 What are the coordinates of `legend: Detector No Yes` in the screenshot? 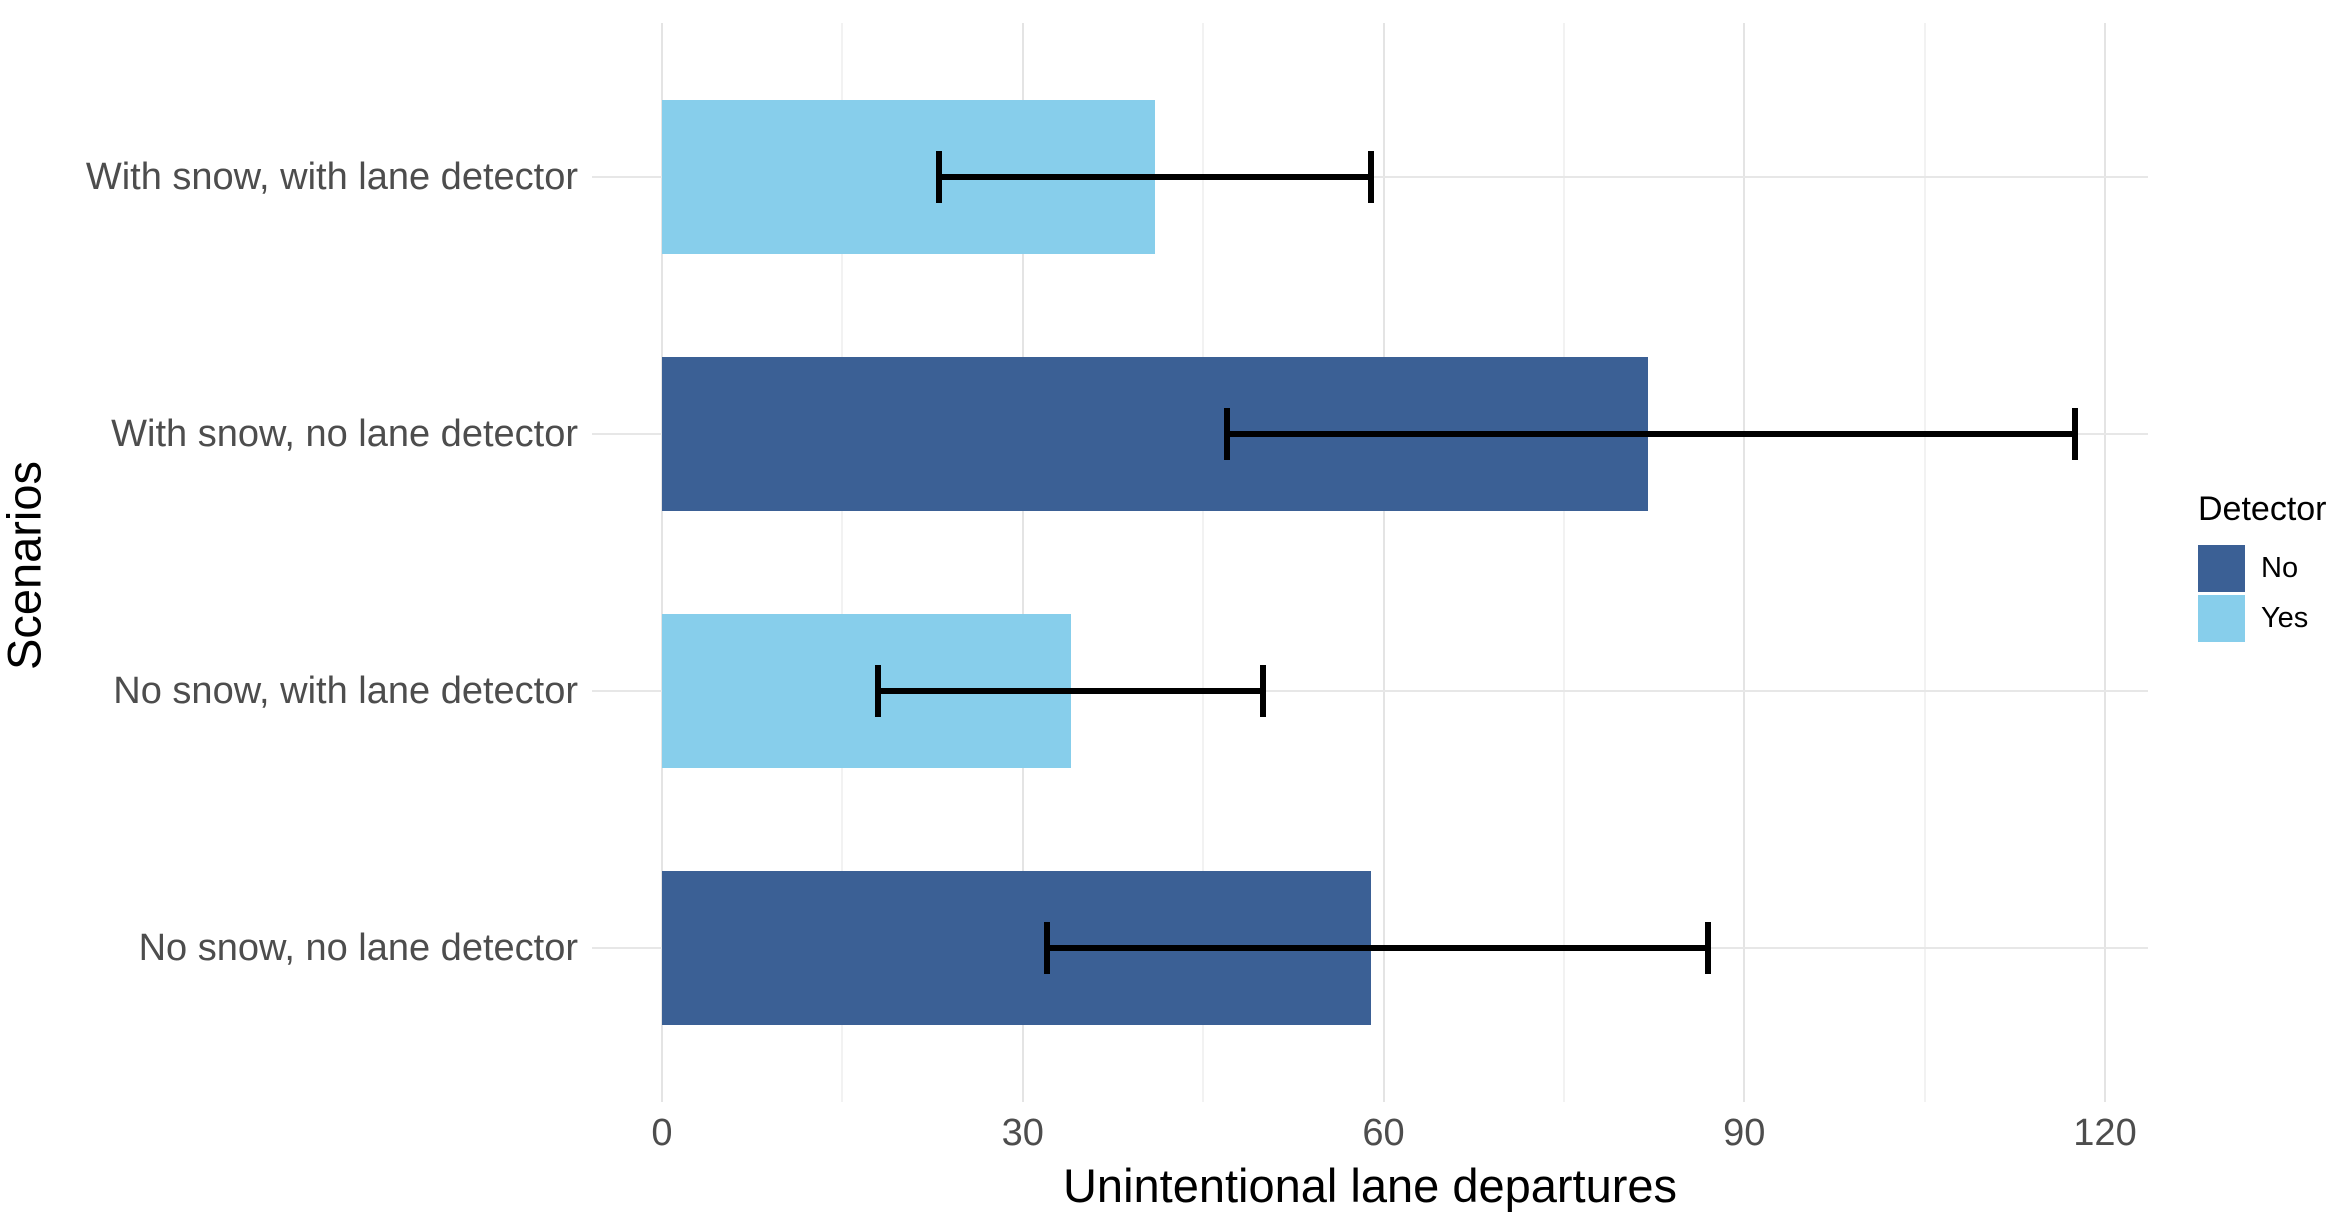 It's located at (2262, 567).